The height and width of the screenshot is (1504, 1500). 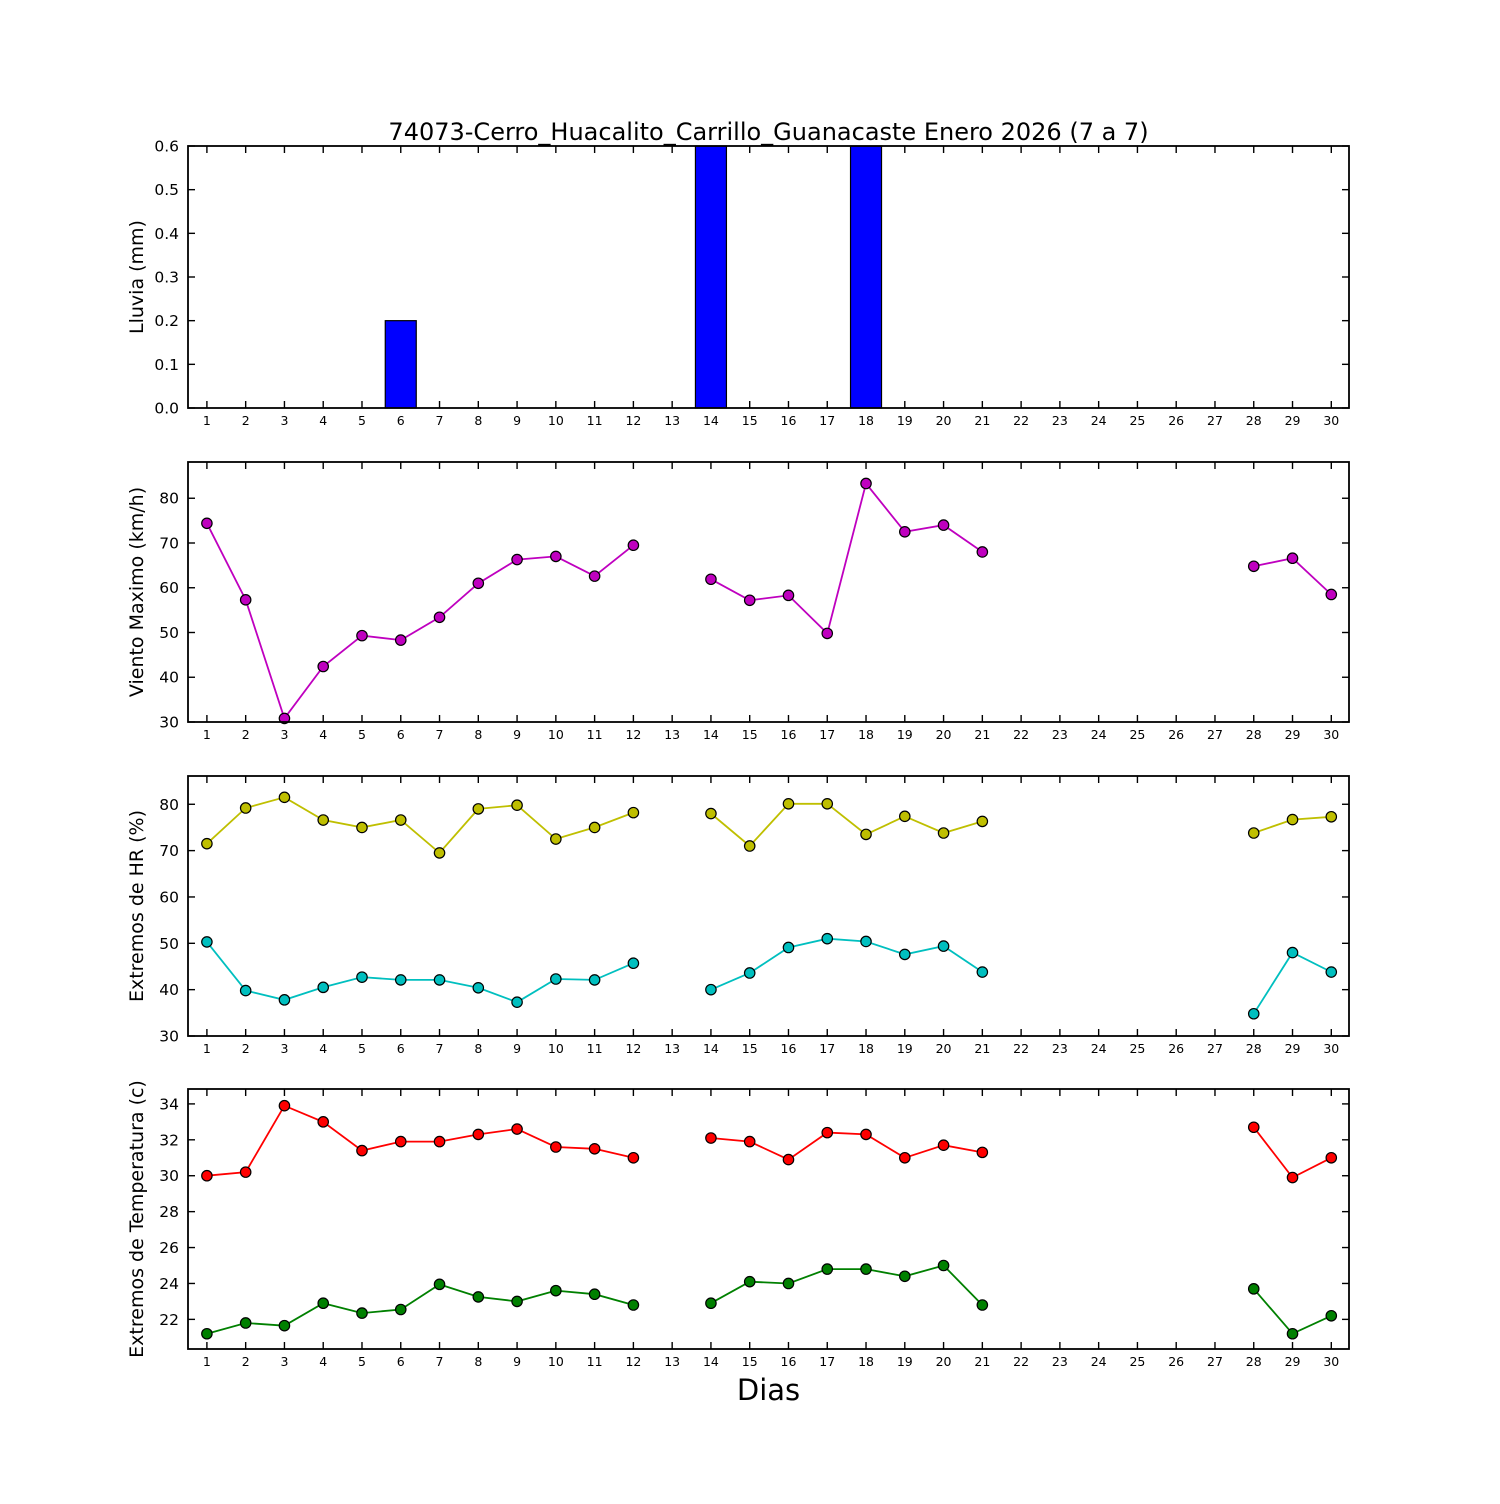 What do you see at coordinates (207, 734) in the screenshot?
I see `x-tick-label: 1` at bounding box center [207, 734].